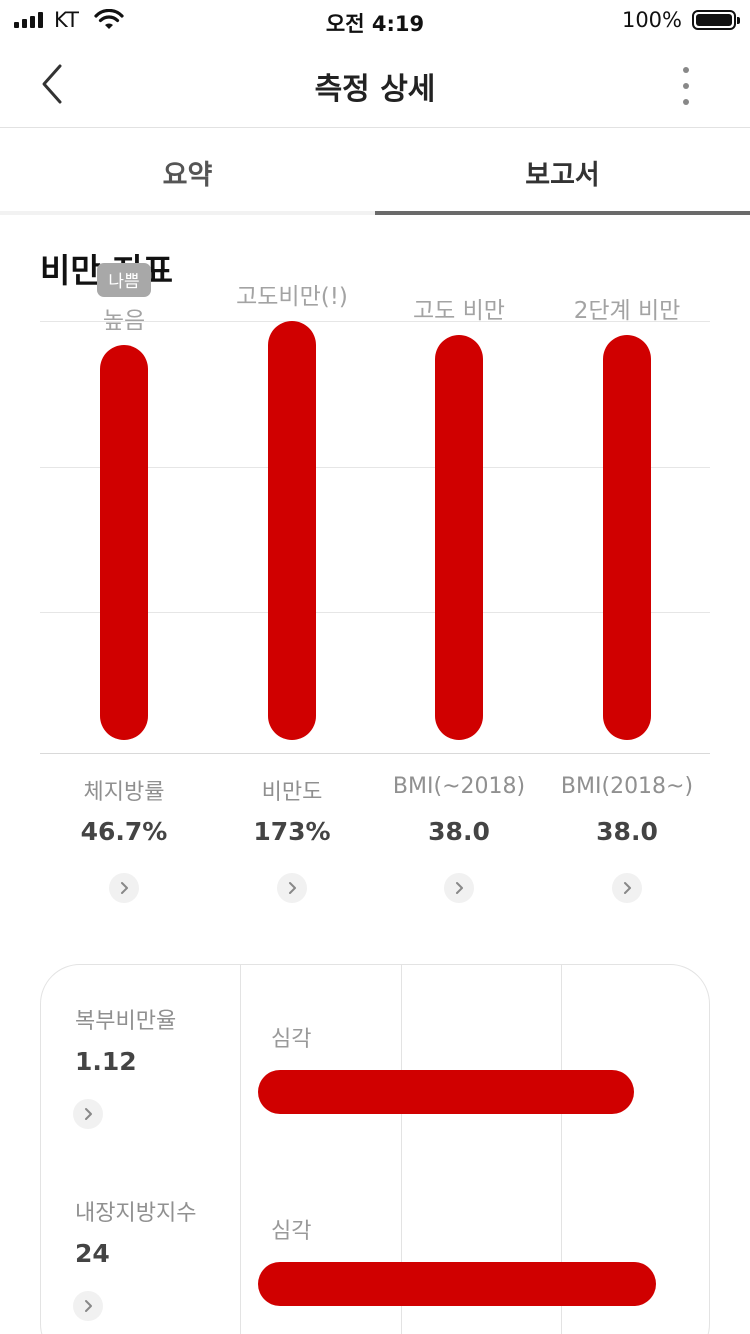  I want to click on bar-level-label: 고도비만(!), so click(292, 297).